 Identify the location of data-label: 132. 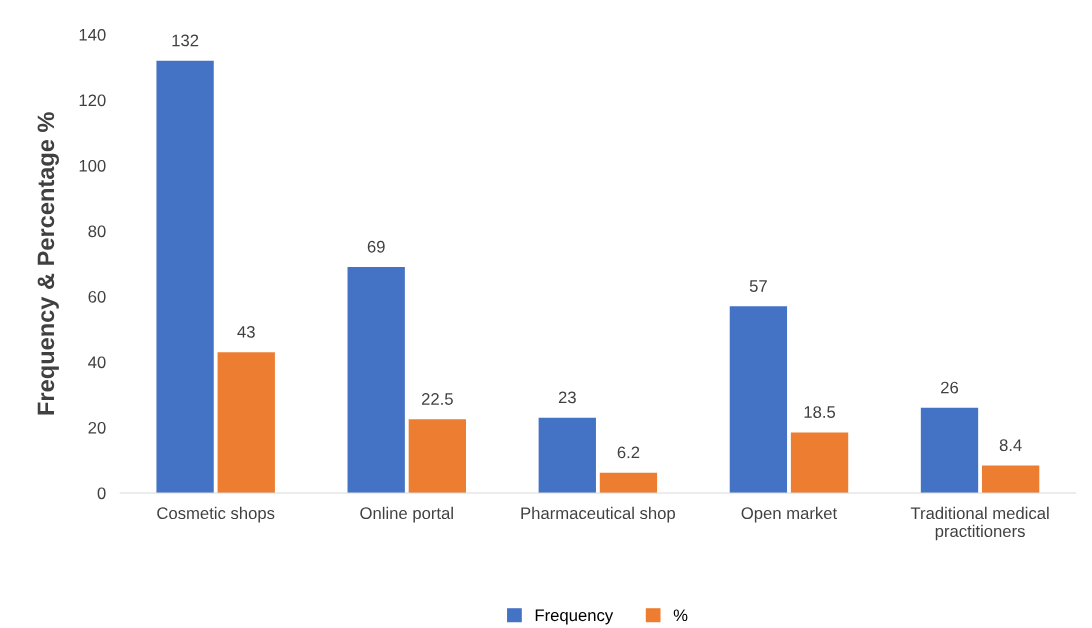
(185, 40).